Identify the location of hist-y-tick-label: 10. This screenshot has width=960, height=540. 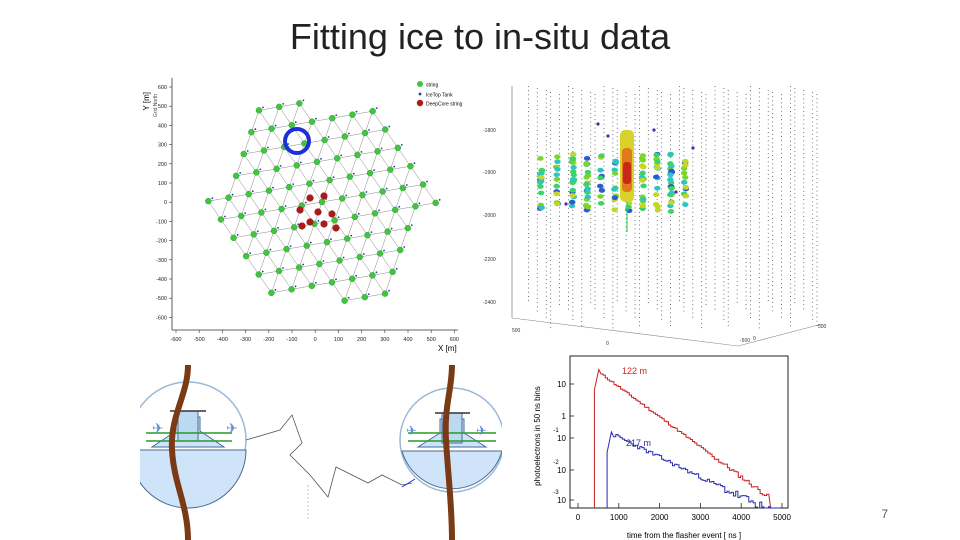
(561, 470).